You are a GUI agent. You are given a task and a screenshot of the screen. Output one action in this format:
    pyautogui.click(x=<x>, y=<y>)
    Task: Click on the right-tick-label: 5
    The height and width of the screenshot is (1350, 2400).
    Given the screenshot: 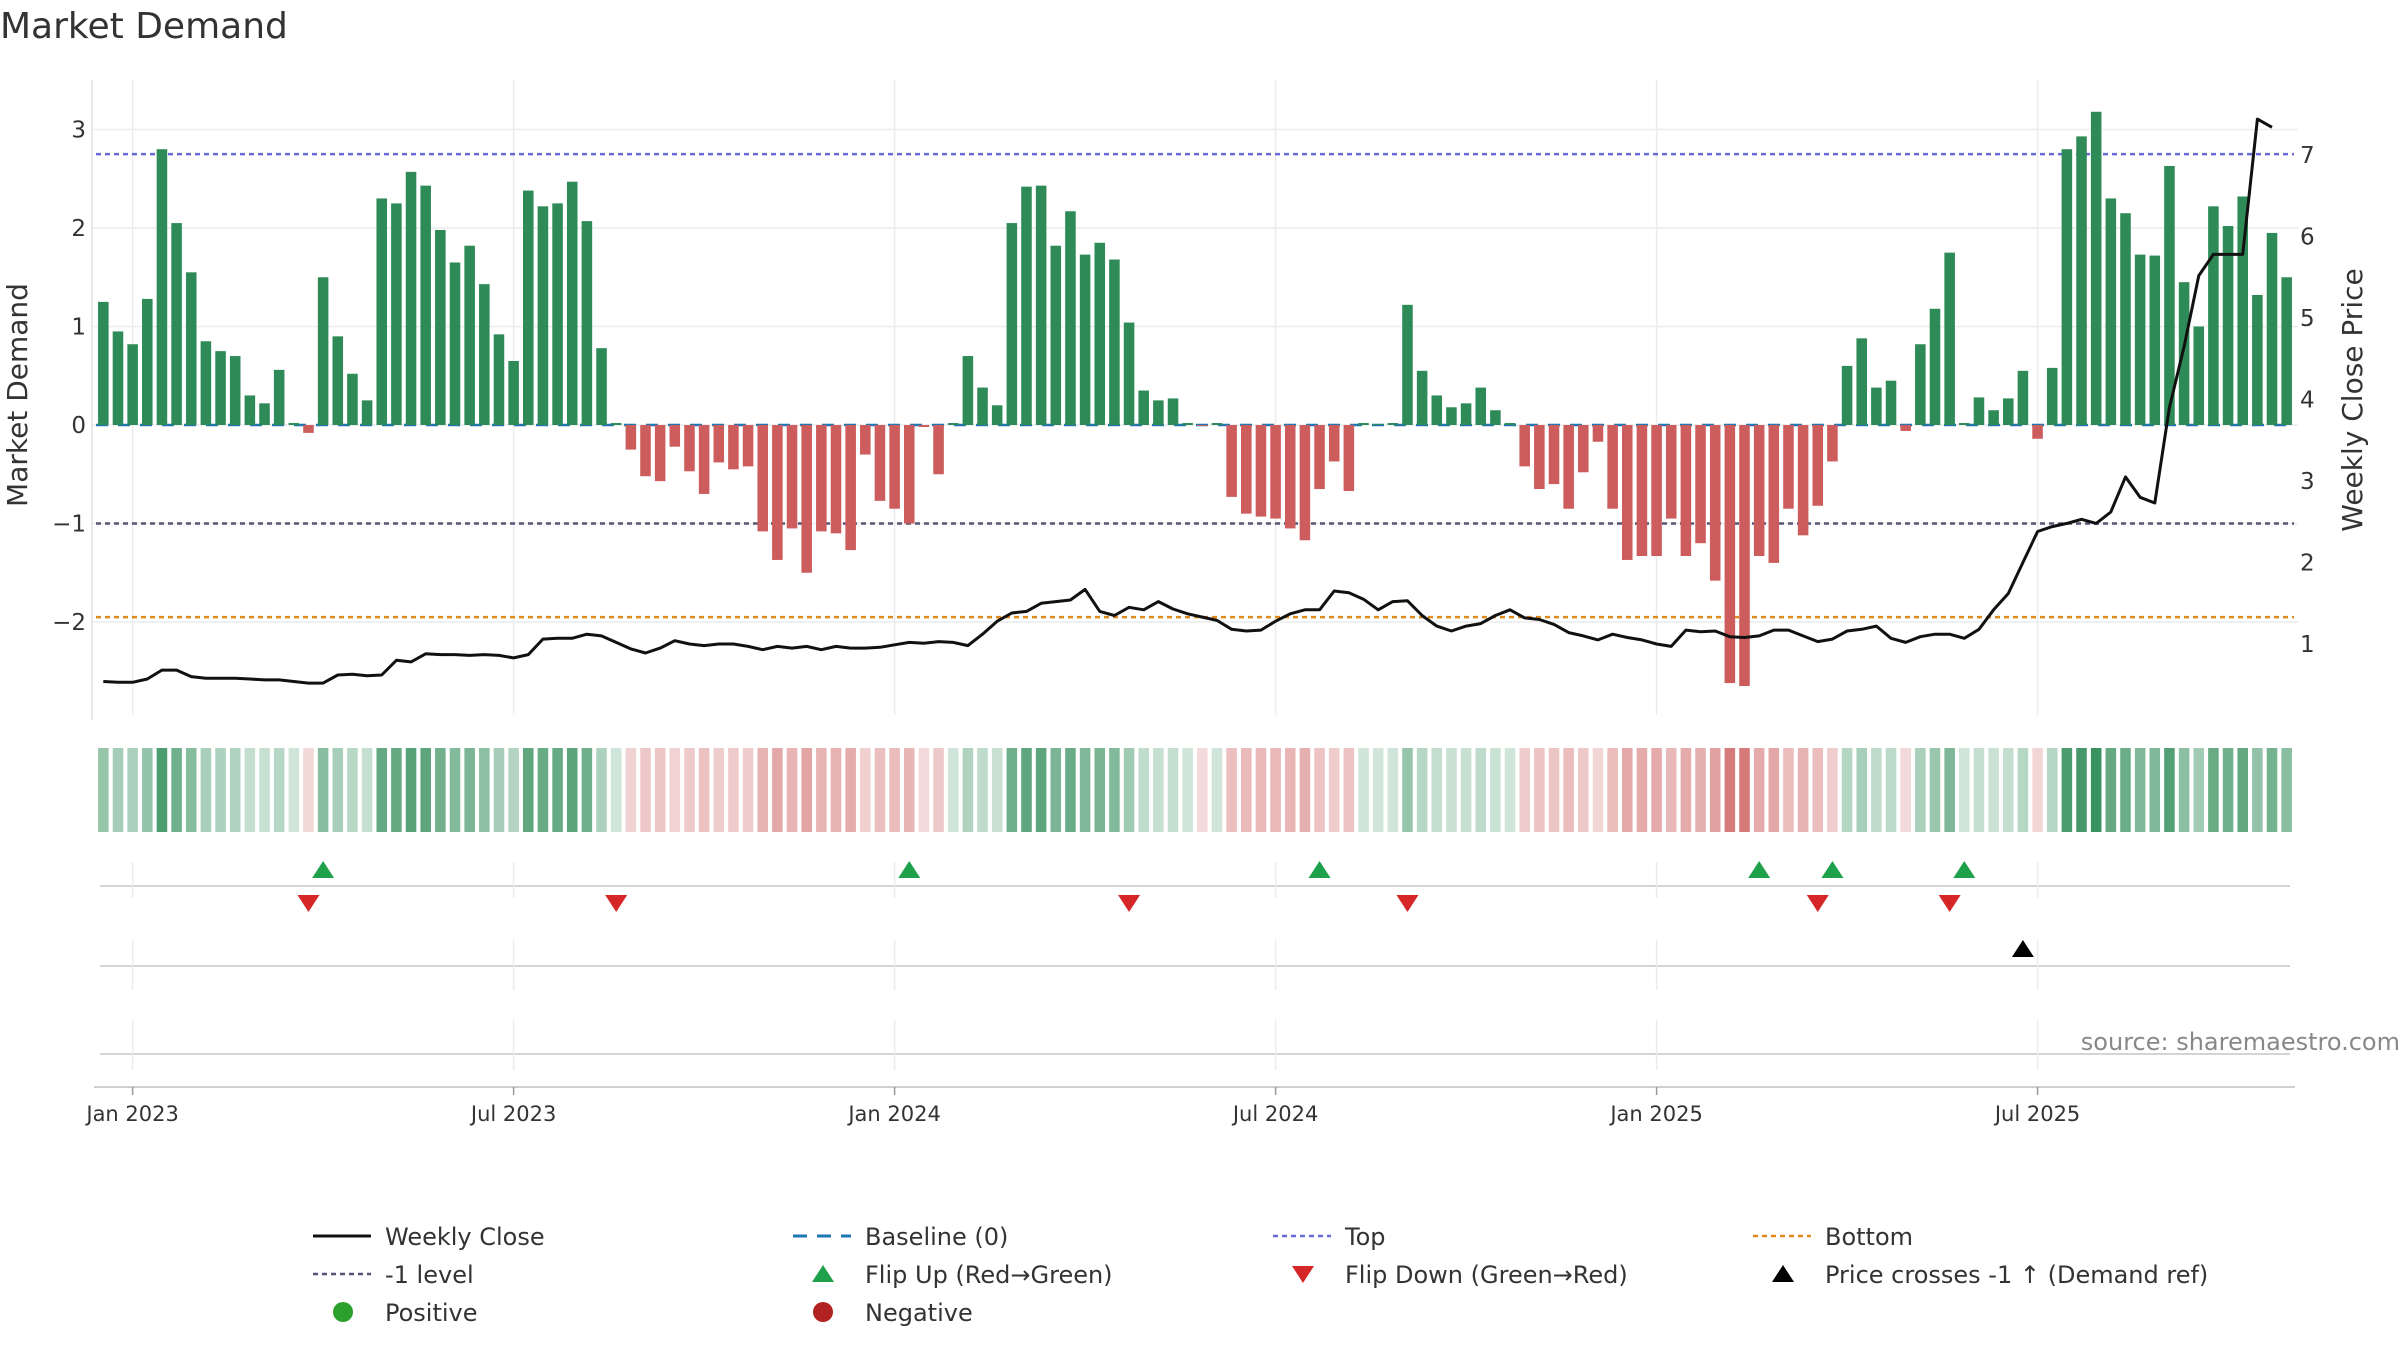 What is the action you would take?
    pyautogui.click(x=2307, y=319)
    